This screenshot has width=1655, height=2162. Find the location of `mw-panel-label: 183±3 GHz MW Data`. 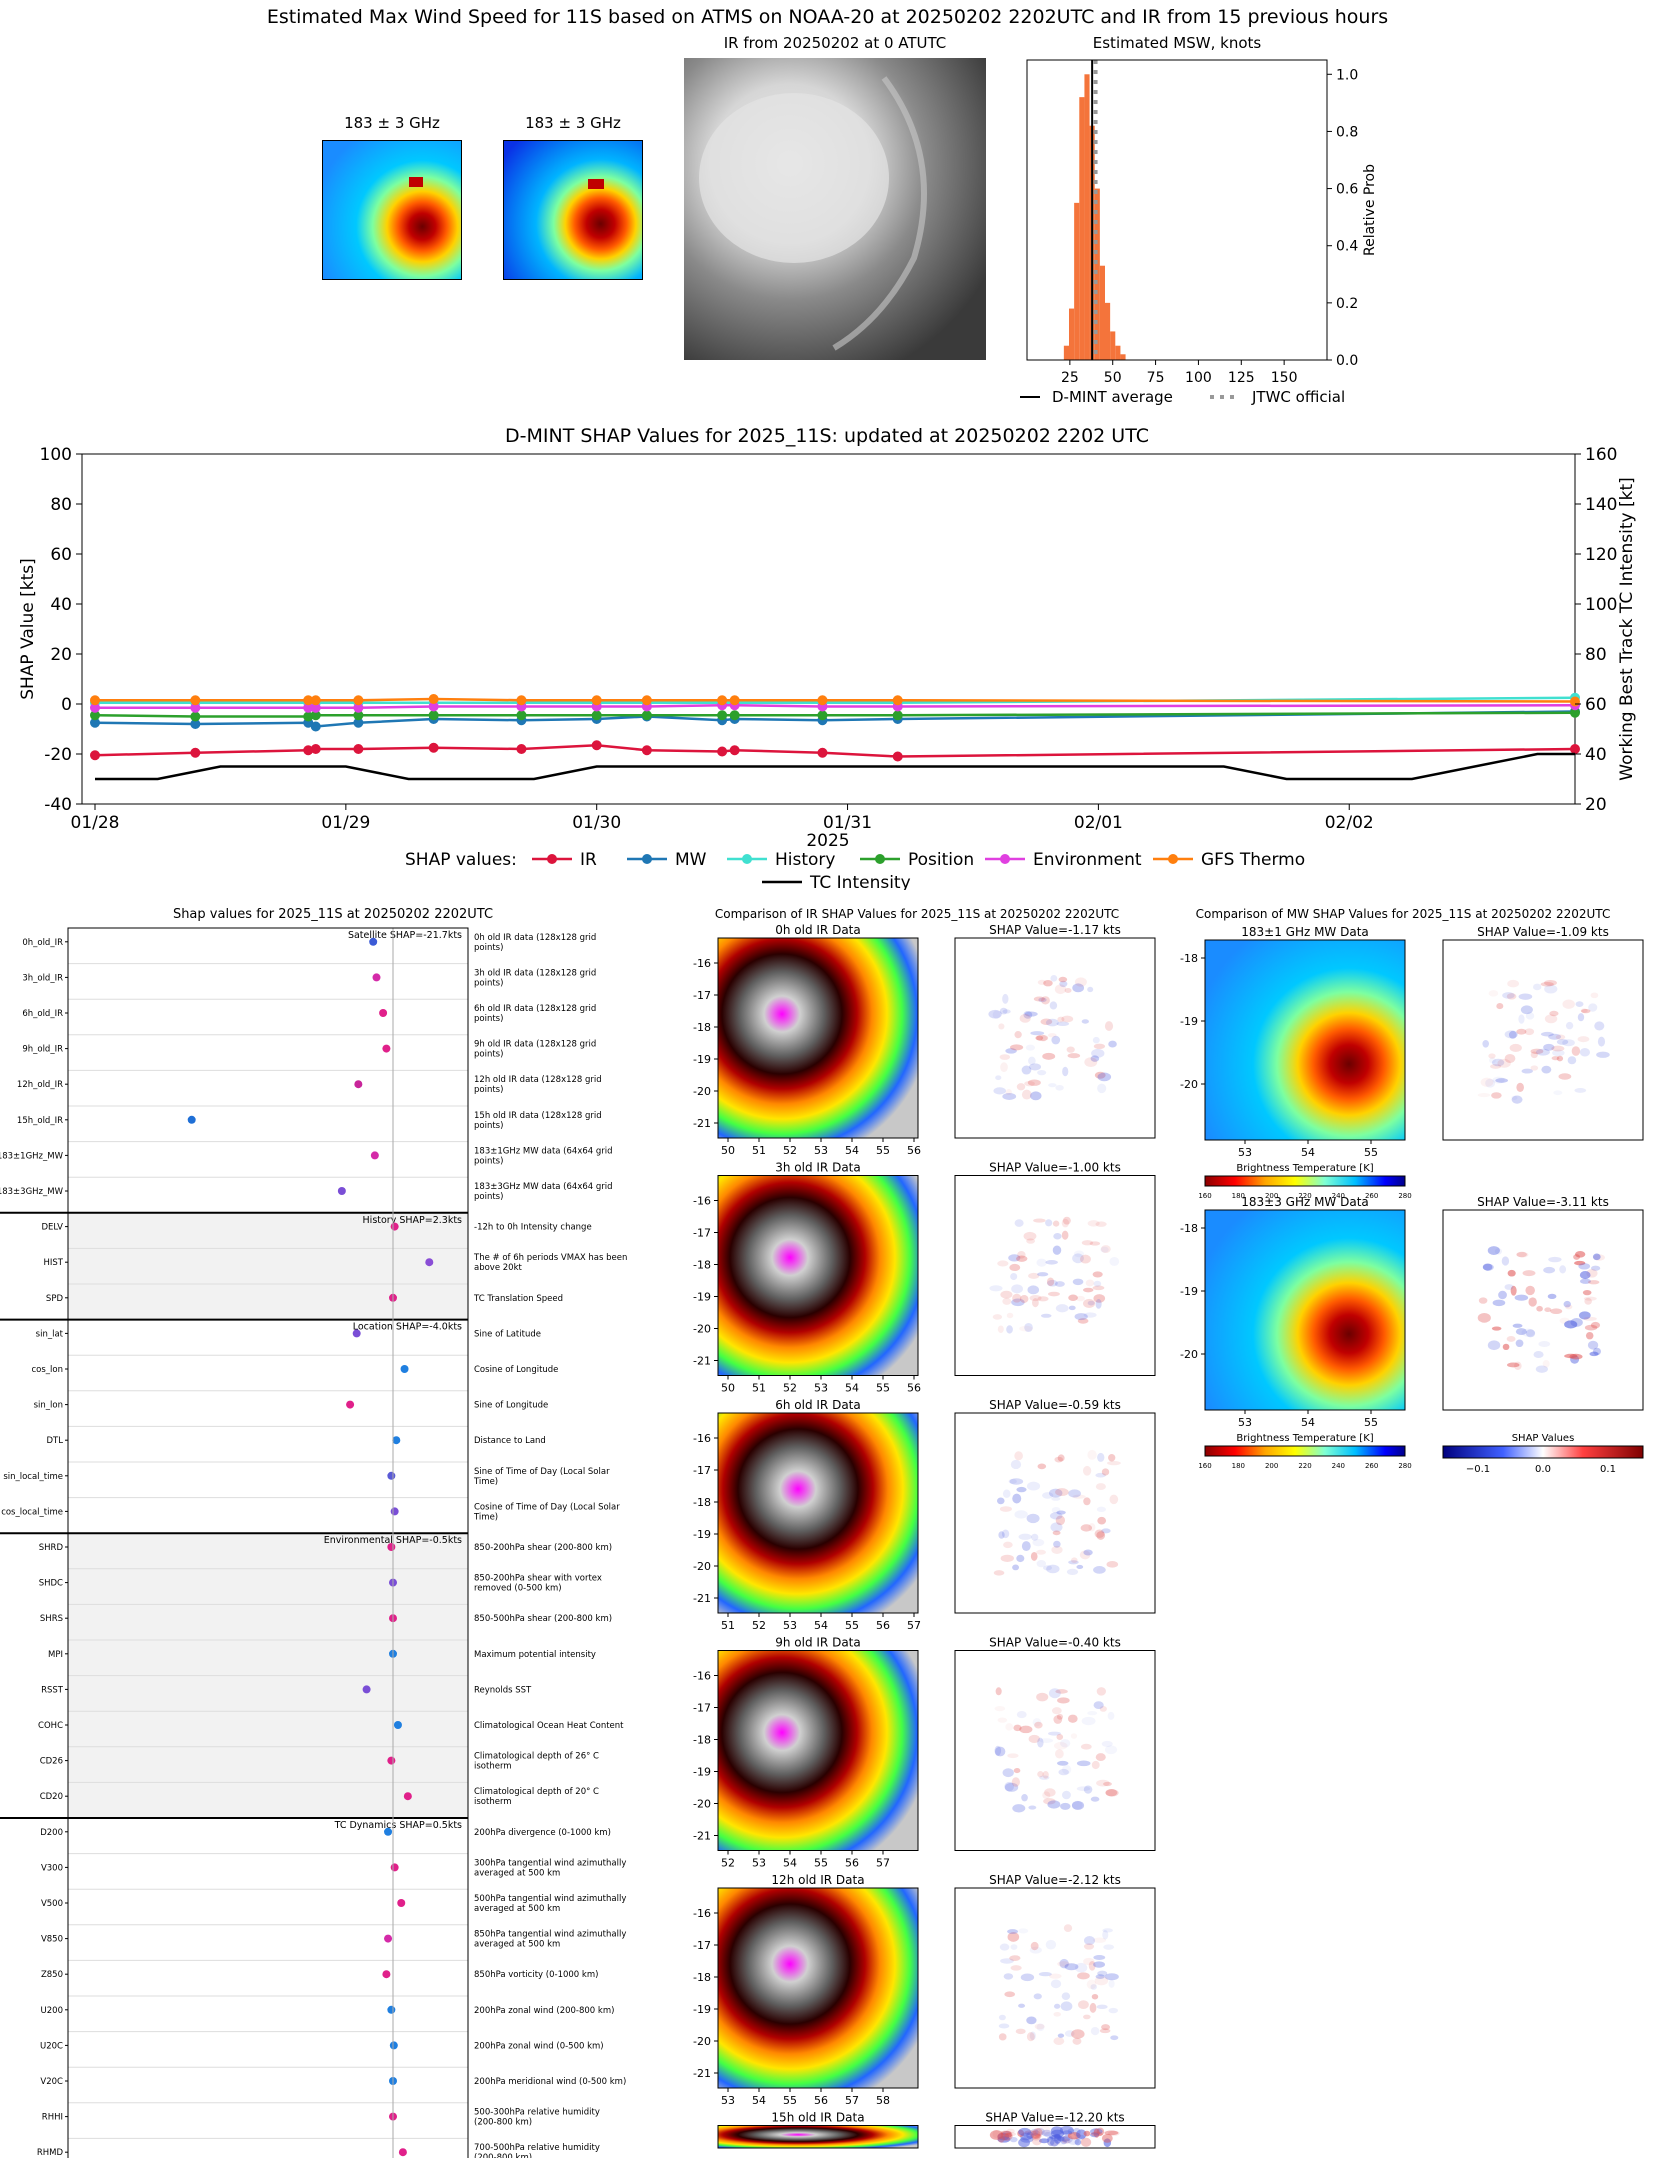

mw-panel-label: 183±3 GHz MW Data is located at coordinates (1305, 1202).